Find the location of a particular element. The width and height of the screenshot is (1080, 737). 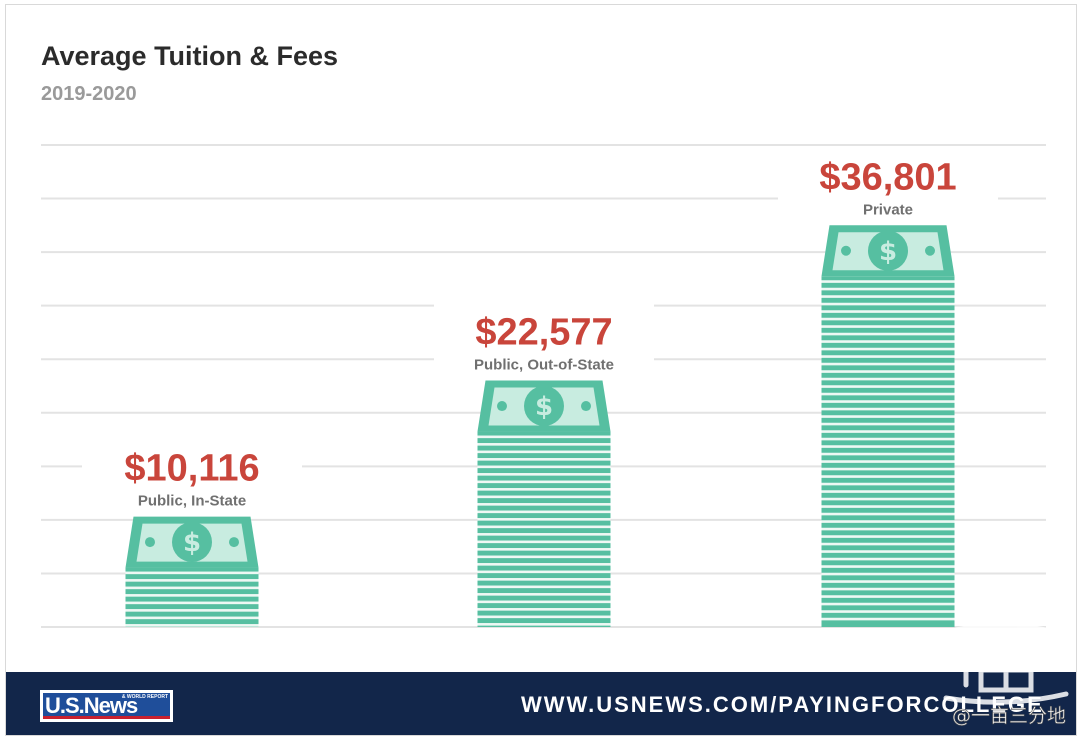

bar-1: $ $10,116 Public, In-State is located at coordinates (192, 533).